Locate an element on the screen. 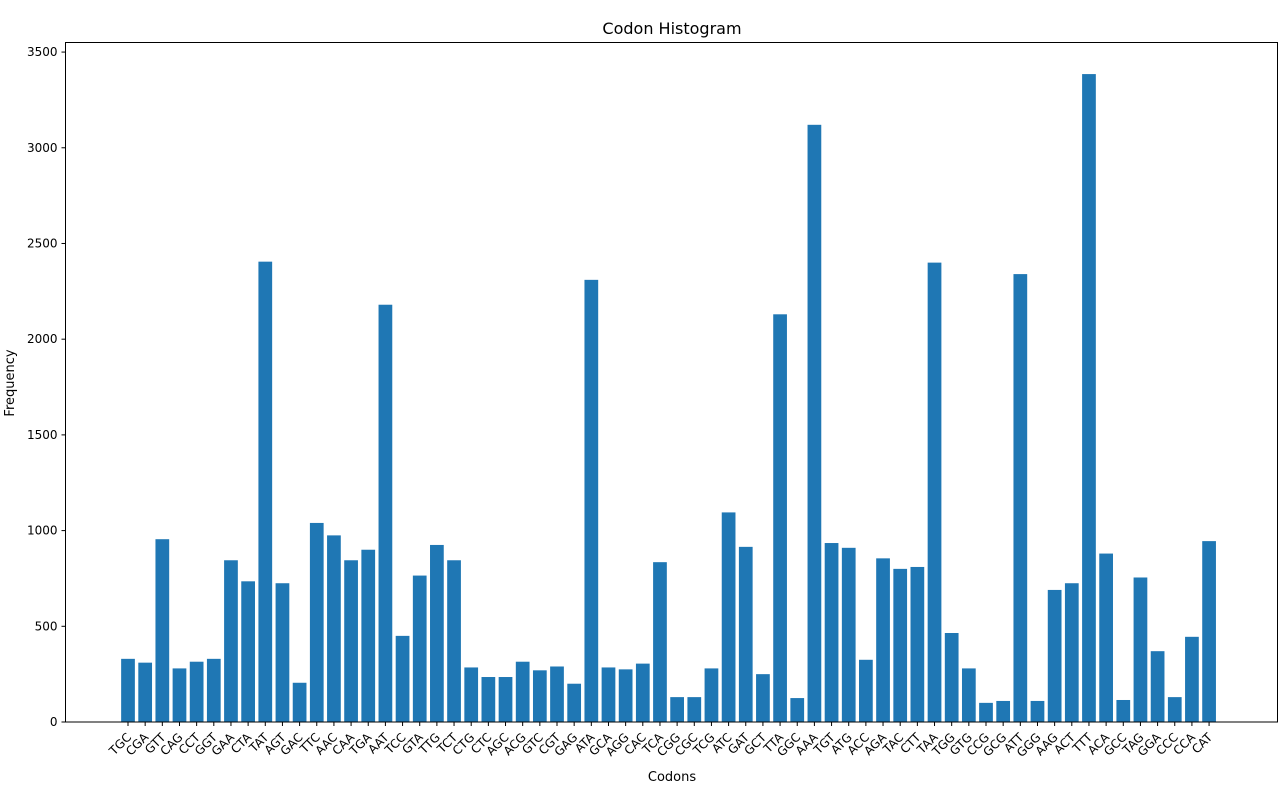 The image size is (1279, 803). bar-tat is located at coordinates (265, 491).